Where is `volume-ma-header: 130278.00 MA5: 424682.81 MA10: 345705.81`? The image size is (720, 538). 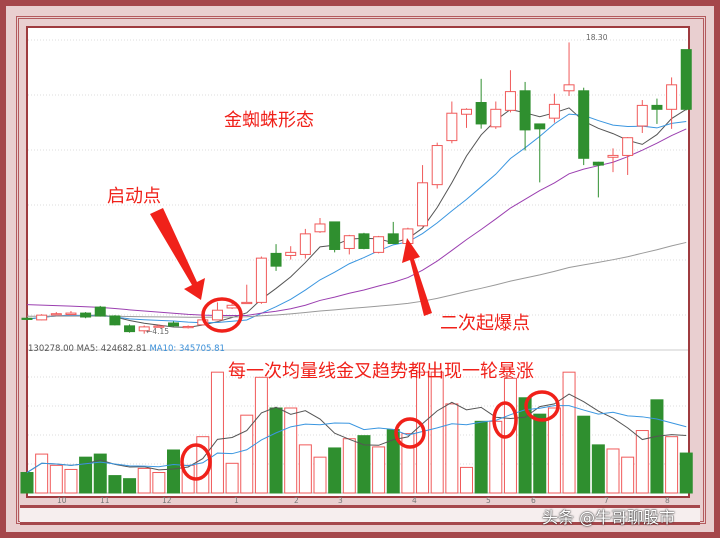
volume-ma-header: 130278.00 MA5: 424682.81 MA10: 345705.81 is located at coordinates (126, 349).